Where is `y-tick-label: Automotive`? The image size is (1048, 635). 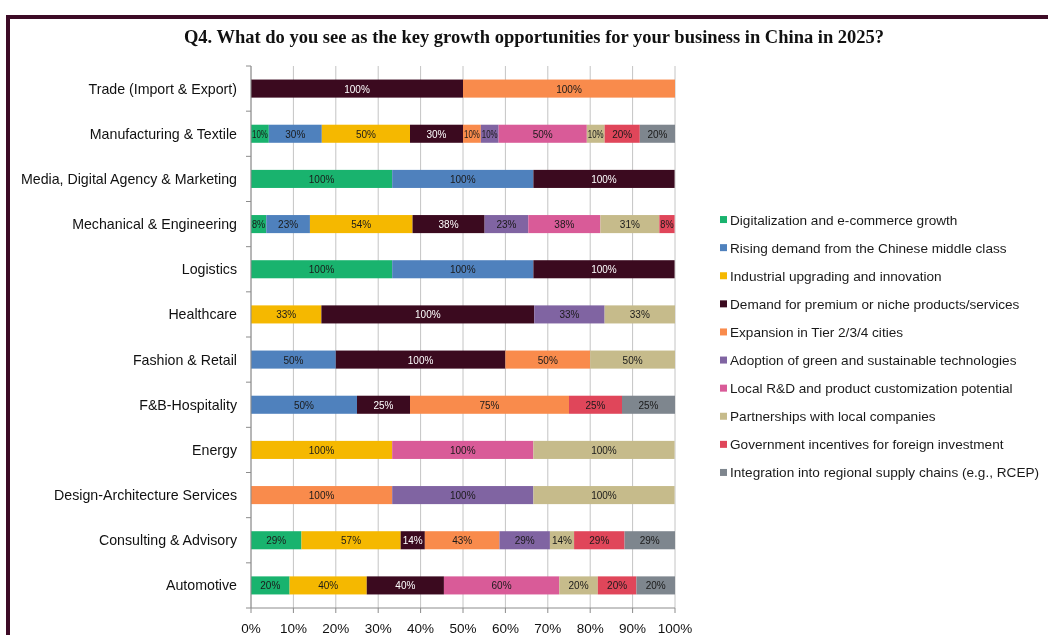 y-tick-label: Automotive is located at coordinates (202, 585).